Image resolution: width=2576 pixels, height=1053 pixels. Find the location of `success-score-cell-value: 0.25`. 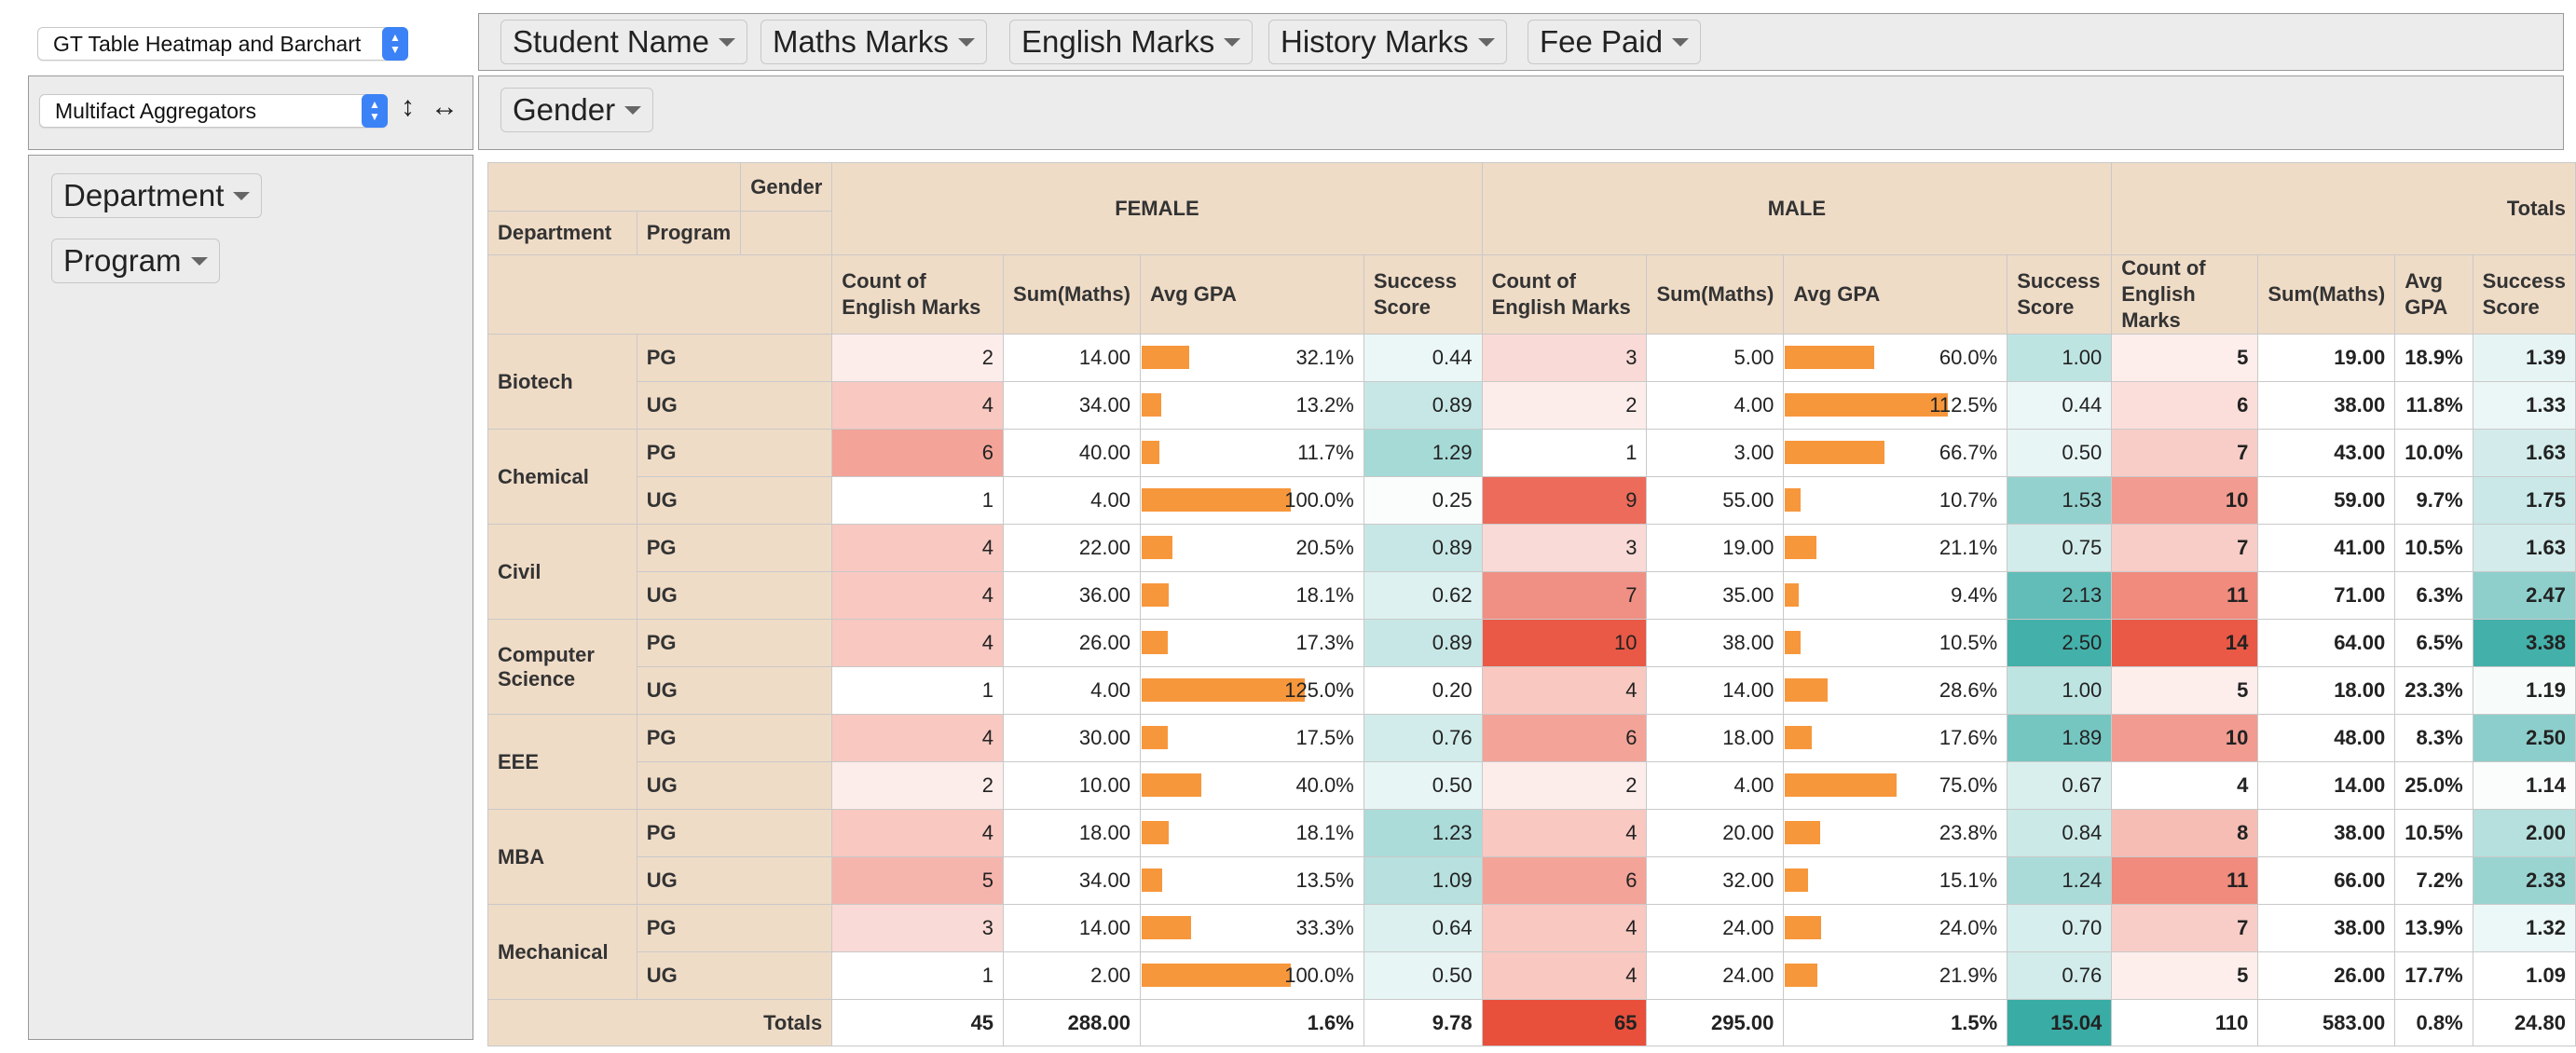

success-score-cell-value: 0.25 is located at coordinates (1452, 500).